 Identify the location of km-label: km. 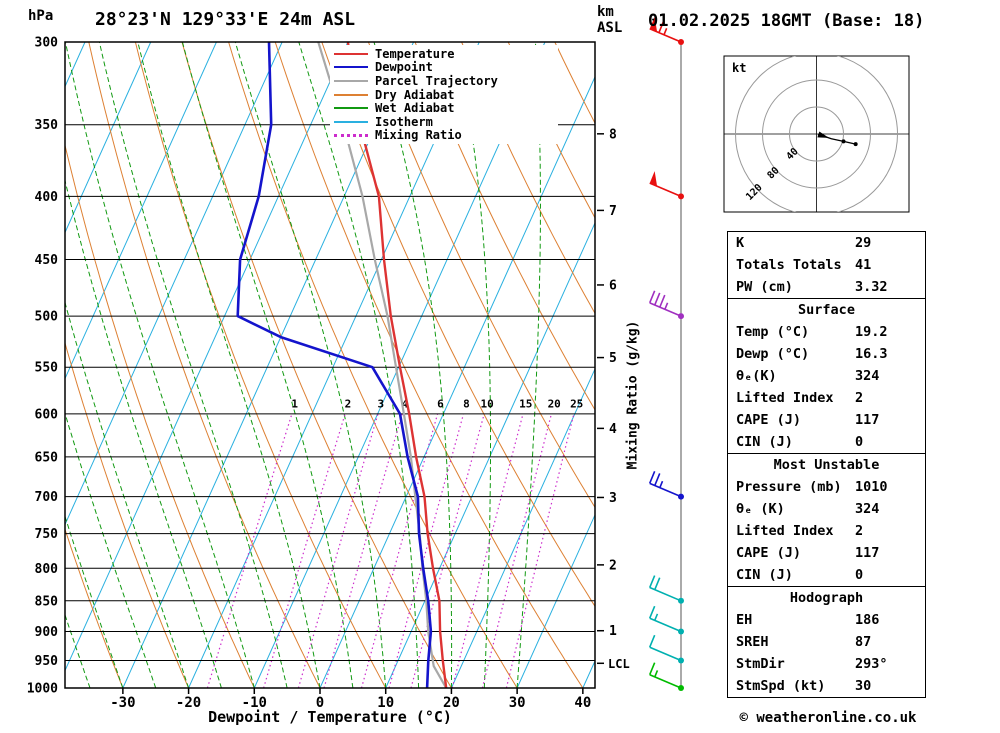
(605, 12).